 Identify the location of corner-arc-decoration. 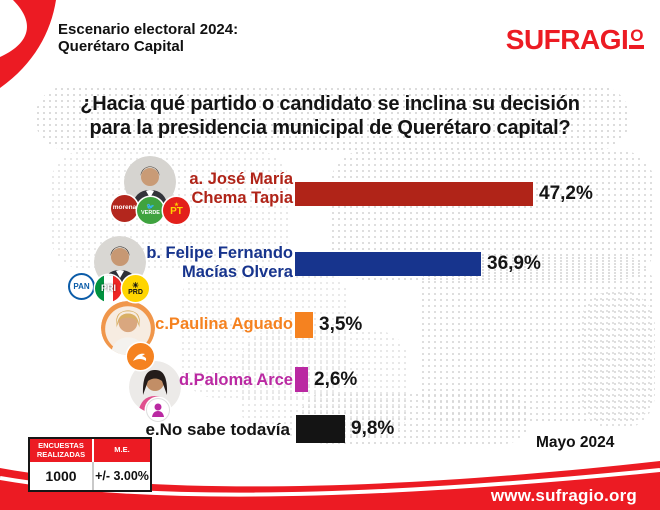
(28, 44).